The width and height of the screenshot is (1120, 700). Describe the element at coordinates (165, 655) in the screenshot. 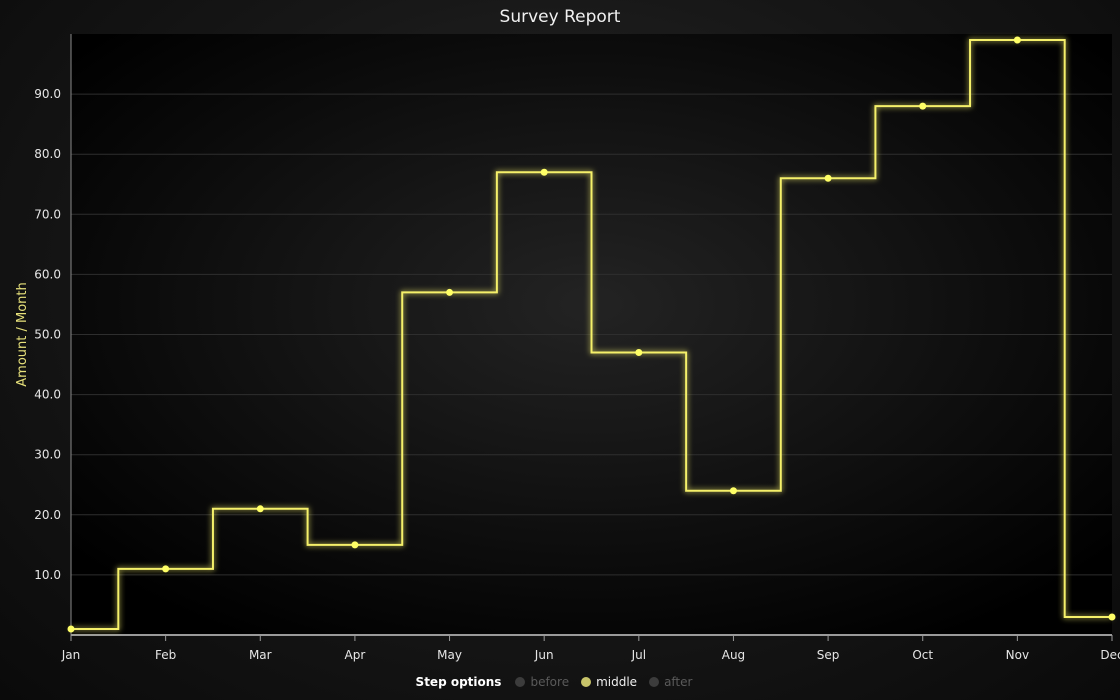

I see `x-tick-label: Feb` at that location.